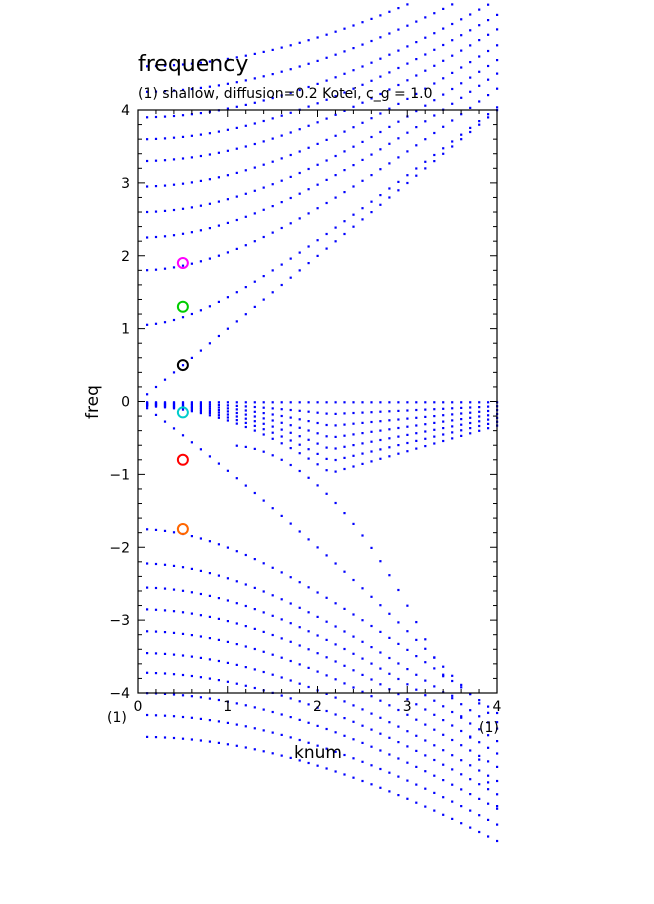 This screenshot has height=904, width=654. What do you see at coordinates (117, 718) in the screenshot?
I see `x-unit-left: (1)` at bounding box center [117, 718].